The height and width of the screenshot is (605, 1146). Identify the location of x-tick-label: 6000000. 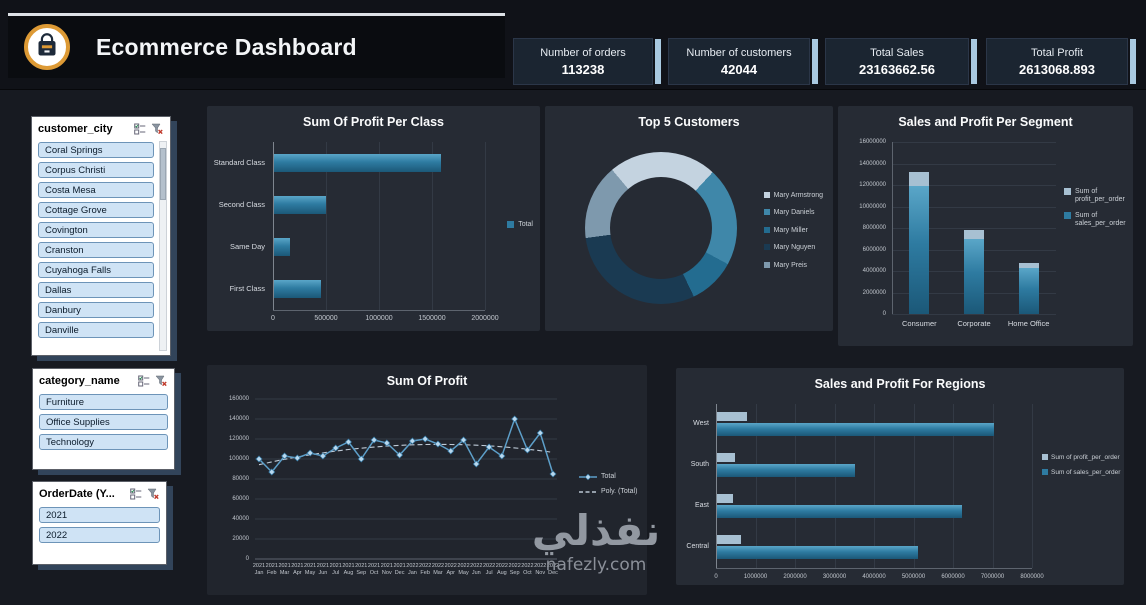
(953, 577).